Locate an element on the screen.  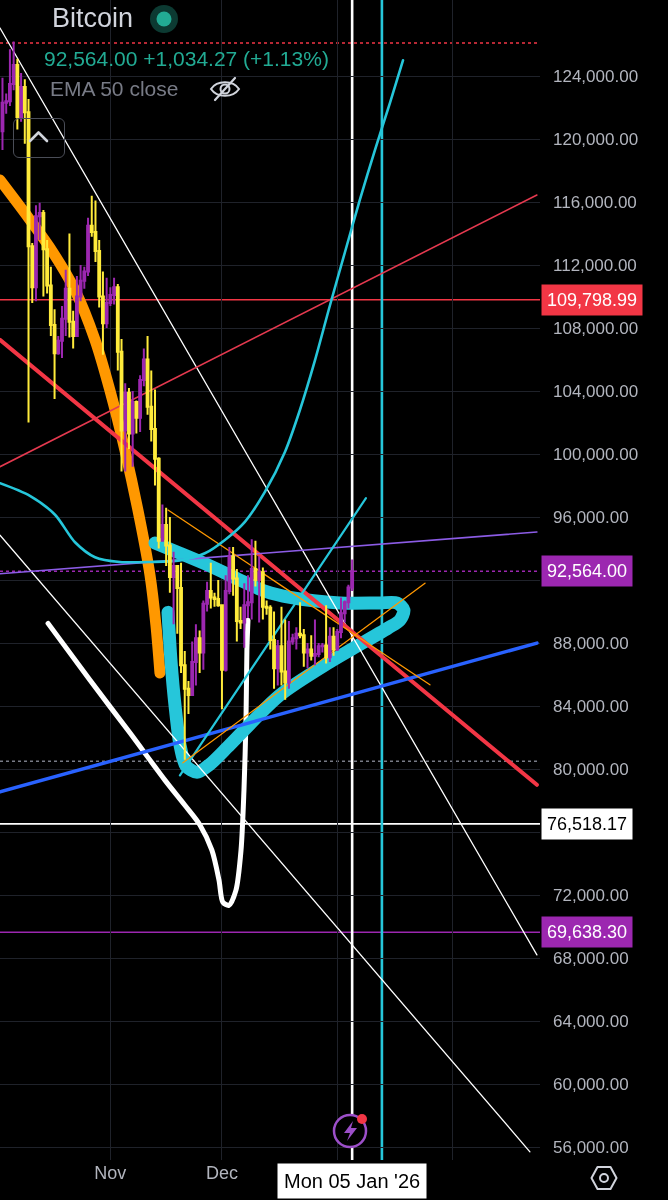
y-tick-label: 108,000.00 is located at coordinates (596, 329).